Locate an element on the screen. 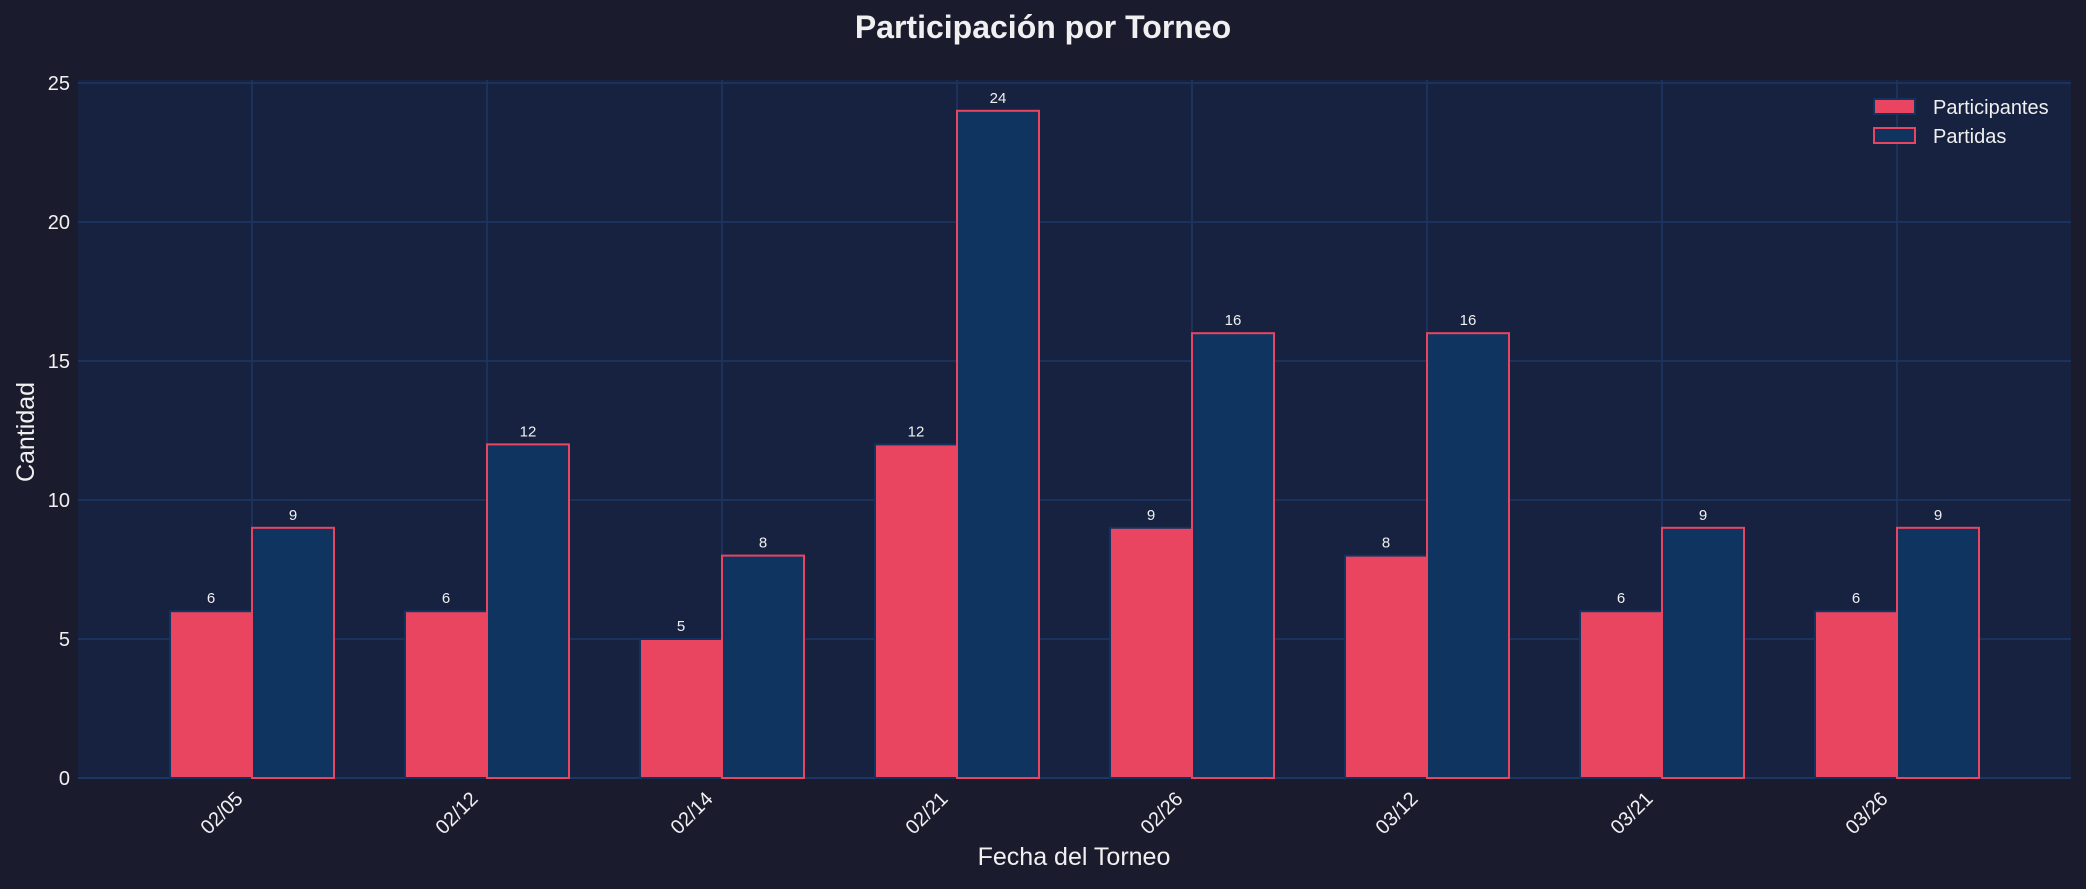  data-label: 5 is located at coordinates (681, 626).